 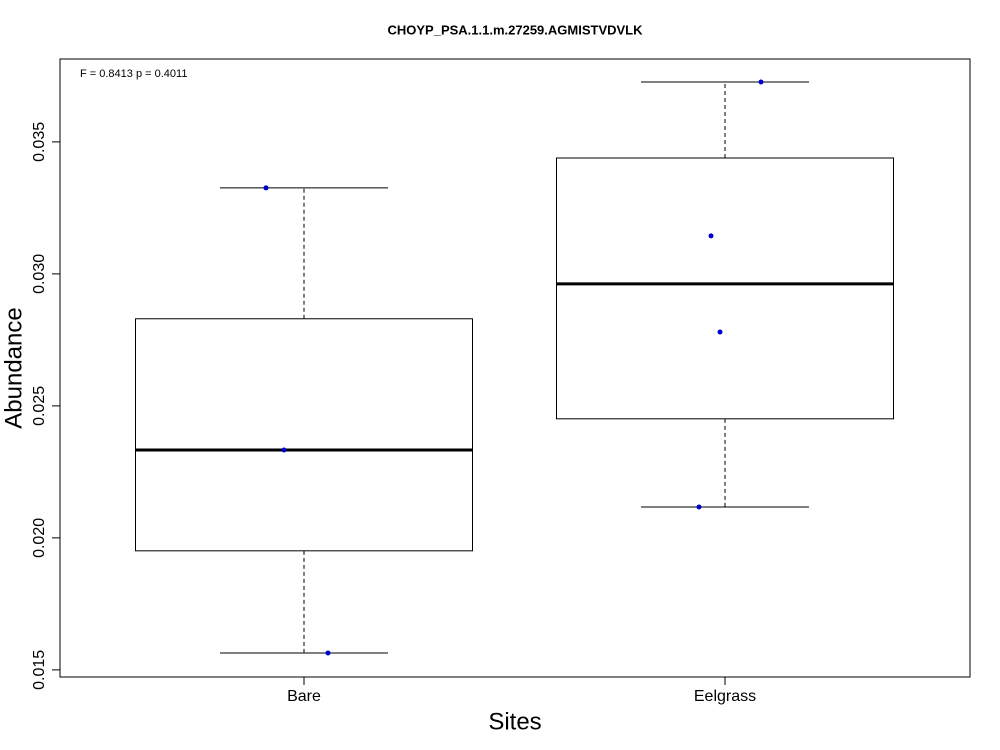 I want to click on y-tick-label: 0.035, so click(x=39, y=142).